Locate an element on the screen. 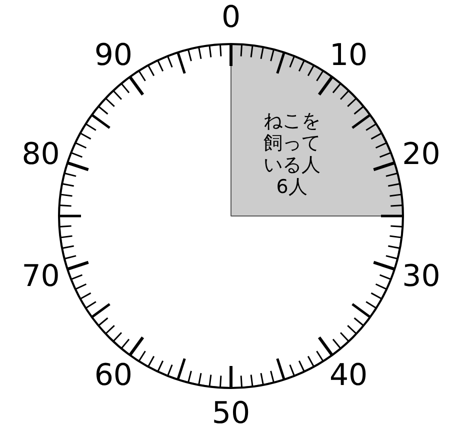  data-label: 6人 is located at coordinates (292, 187).